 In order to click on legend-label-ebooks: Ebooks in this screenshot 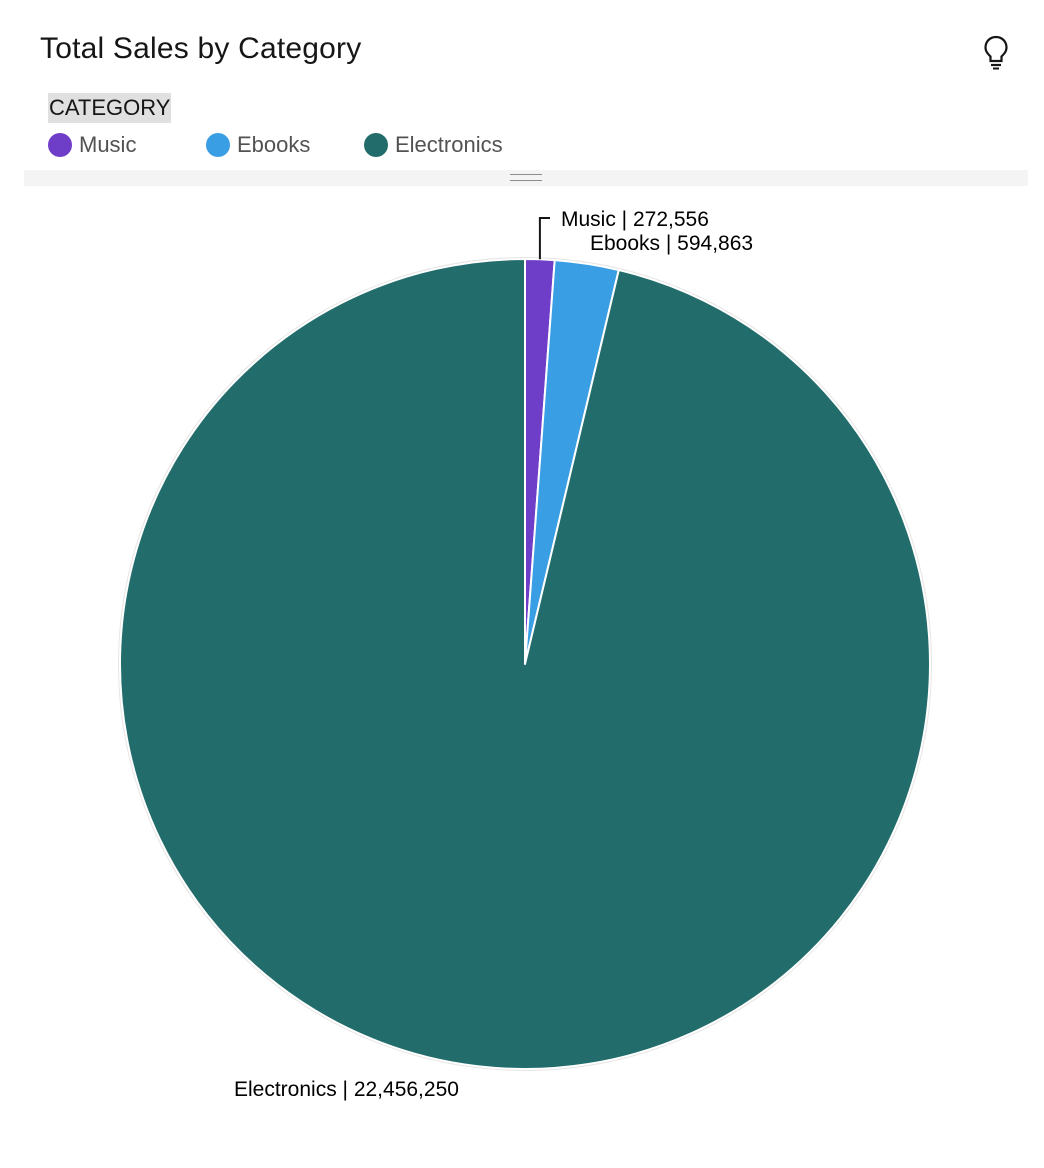, I will do `click(274, 144)`.